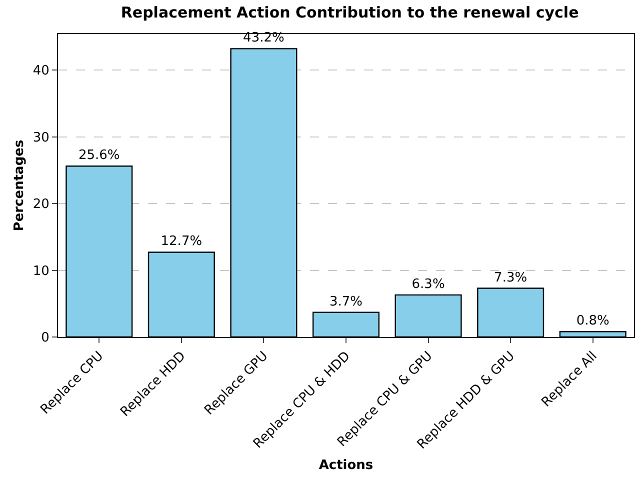 The width and height of the screenshot is (636, 480). I want to click on y-axis-title: Percentages, so click(19, 186).